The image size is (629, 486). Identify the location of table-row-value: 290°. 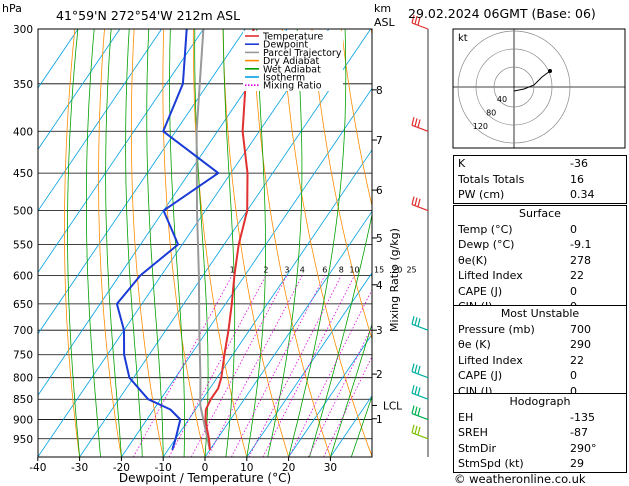
(583, 448).